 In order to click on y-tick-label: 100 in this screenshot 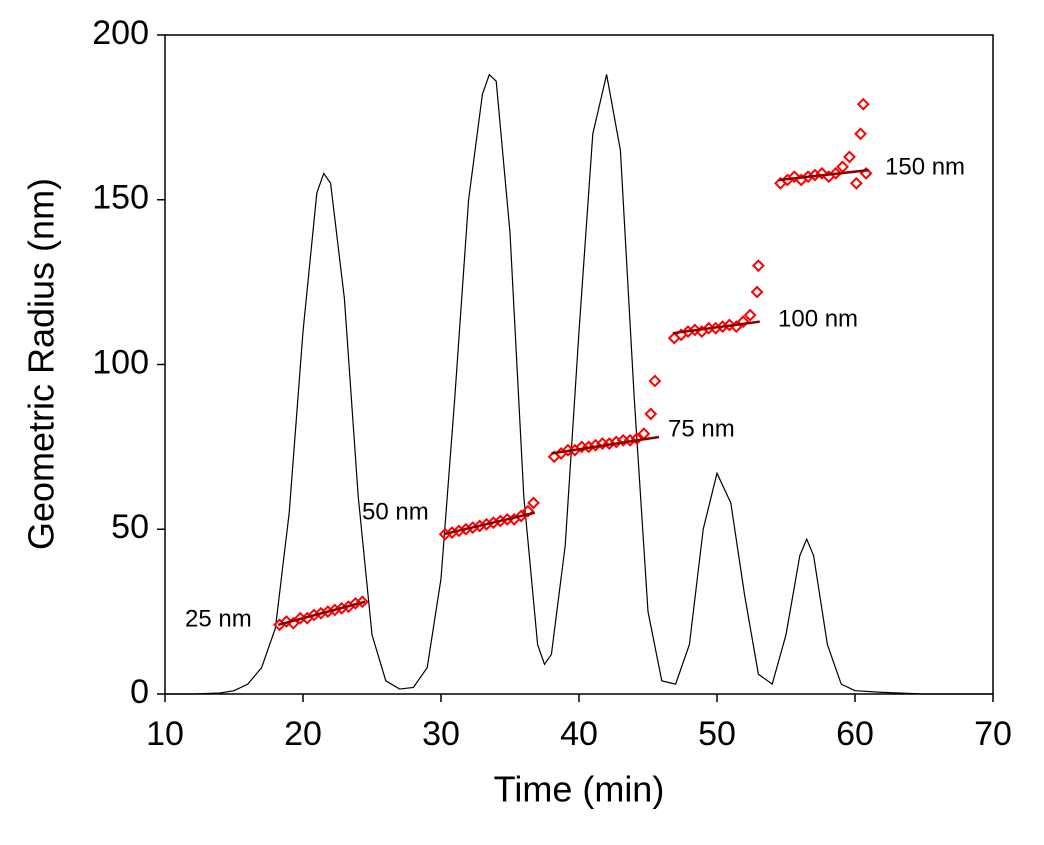, I will do `click(120, 362)`.